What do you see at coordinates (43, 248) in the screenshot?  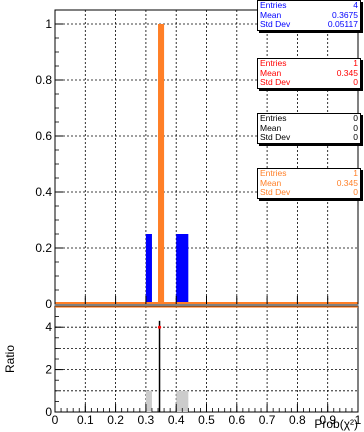 I see `main-y-tick-label: 0.2` at bounding box center [43, 248].